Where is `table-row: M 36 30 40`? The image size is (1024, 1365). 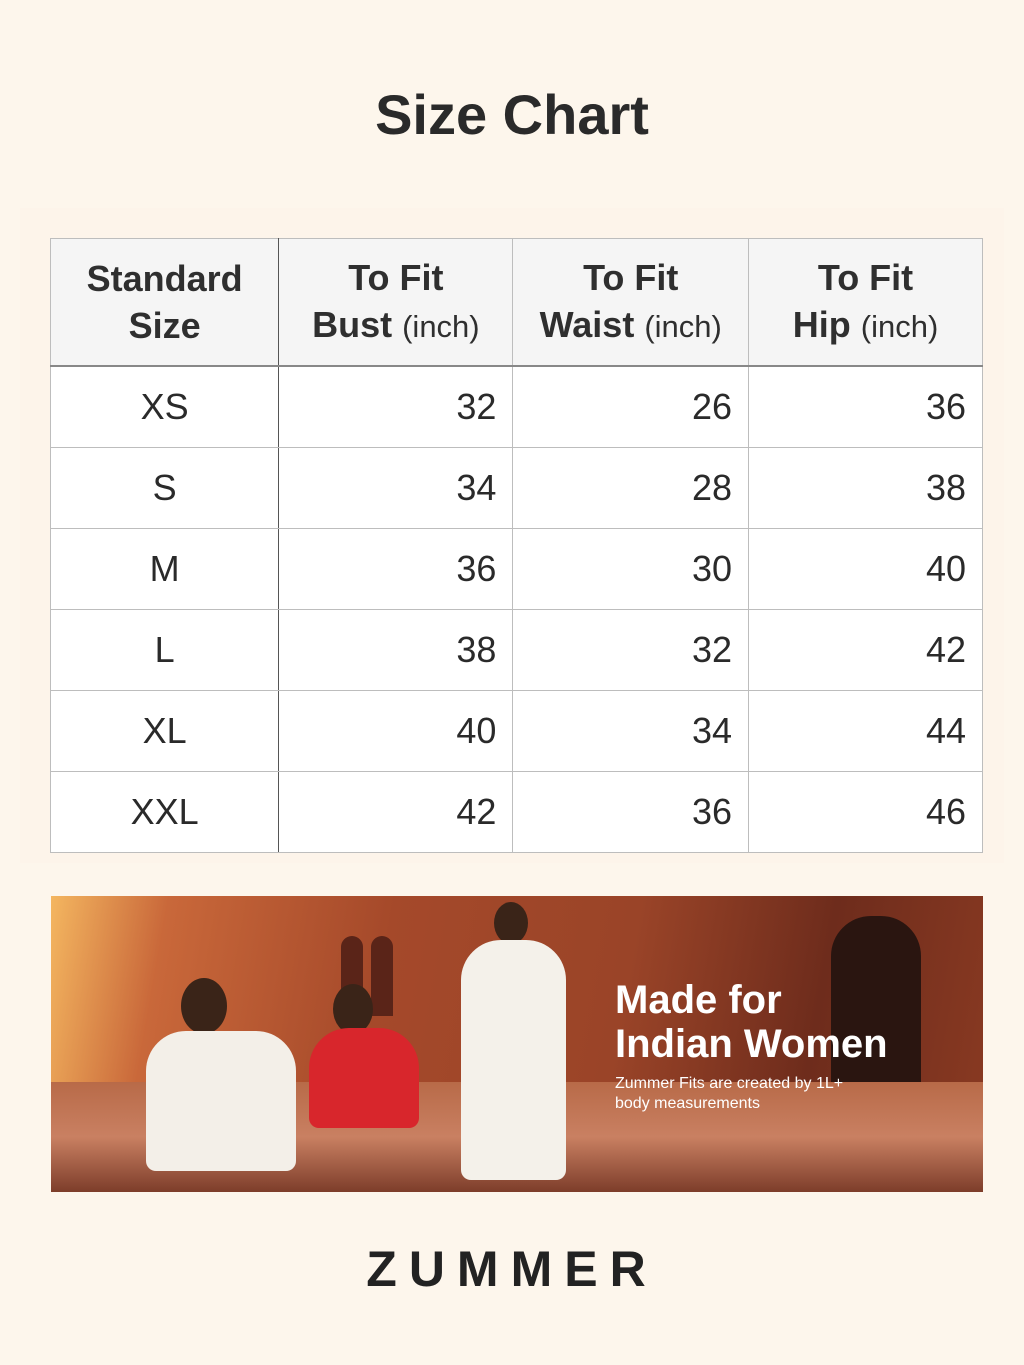 table-row: M 36 30 40 is located at coordinates (516, 569).